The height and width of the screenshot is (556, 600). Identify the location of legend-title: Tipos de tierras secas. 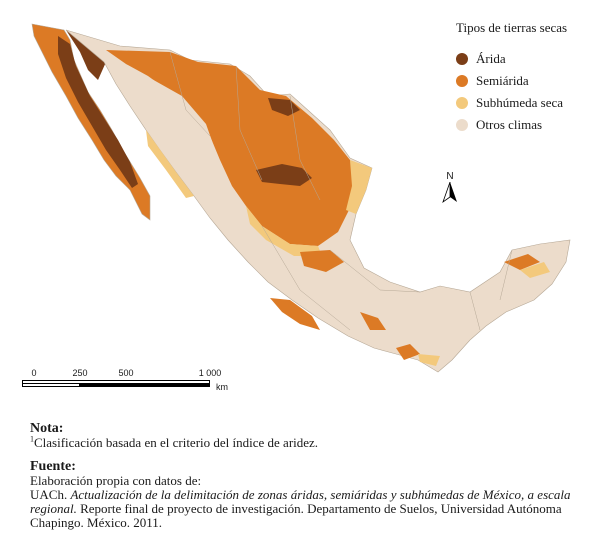
(512, 27).